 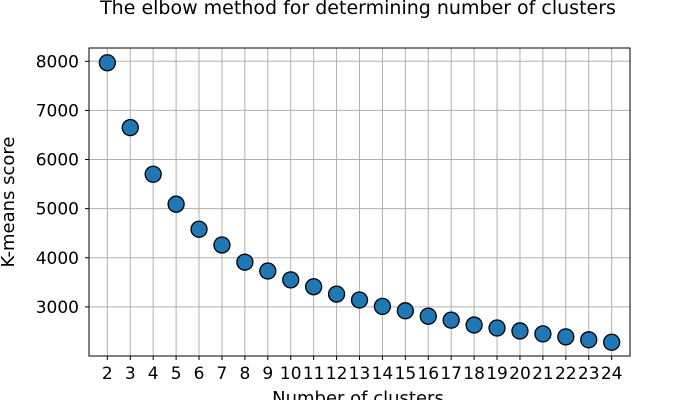 What do you see at coordinates (589, 374) in the screenshot?
I see `x-tick-label: 23` at bounding box center [589, 374].